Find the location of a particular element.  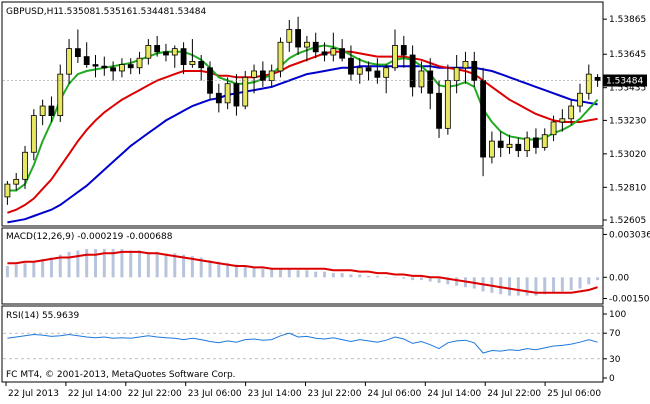

macd-label: MACD(12,26,9) -0.000219 -0.000688 is located at coordinates (89, 237).